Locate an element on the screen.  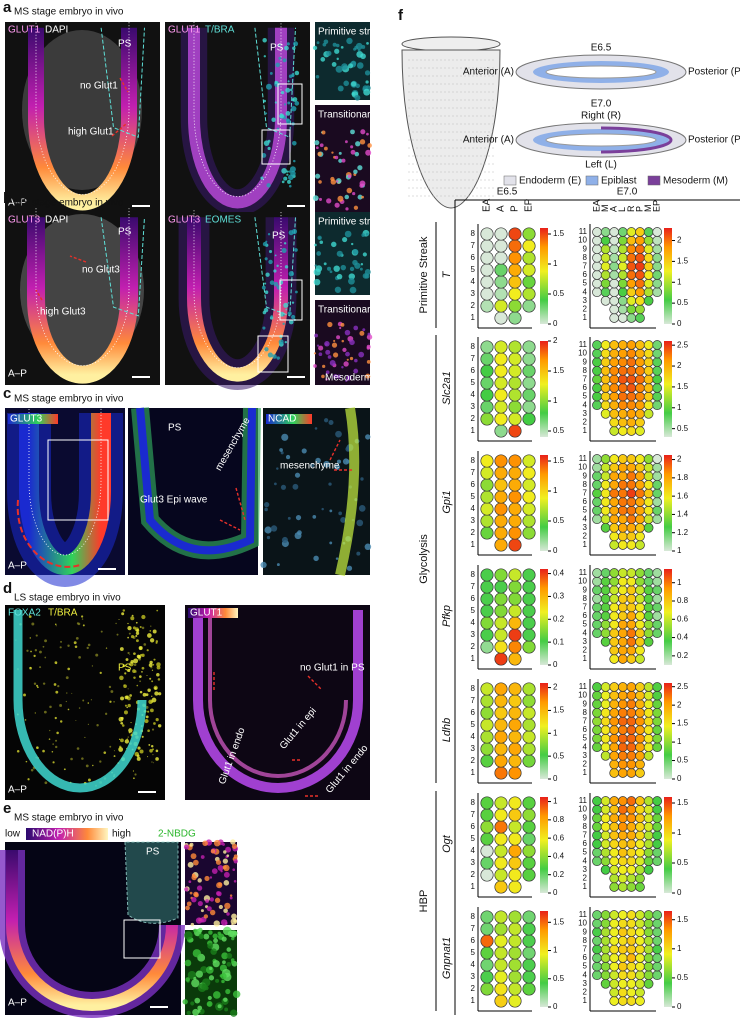
row-label: 4 is located at coordinates (473, 508).